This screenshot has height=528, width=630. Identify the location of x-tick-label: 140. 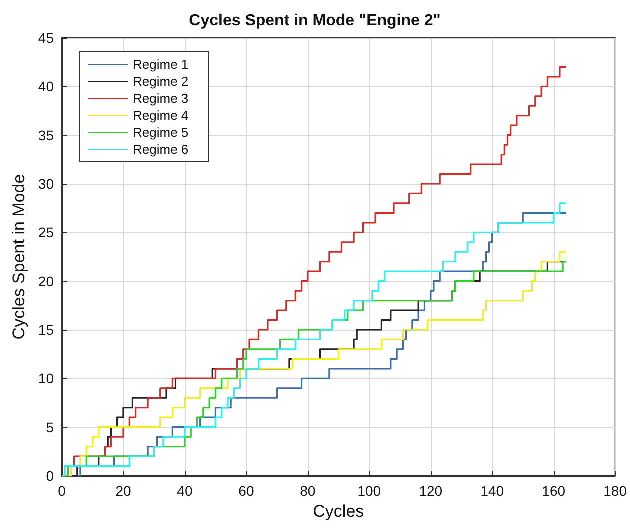
(492, 491).